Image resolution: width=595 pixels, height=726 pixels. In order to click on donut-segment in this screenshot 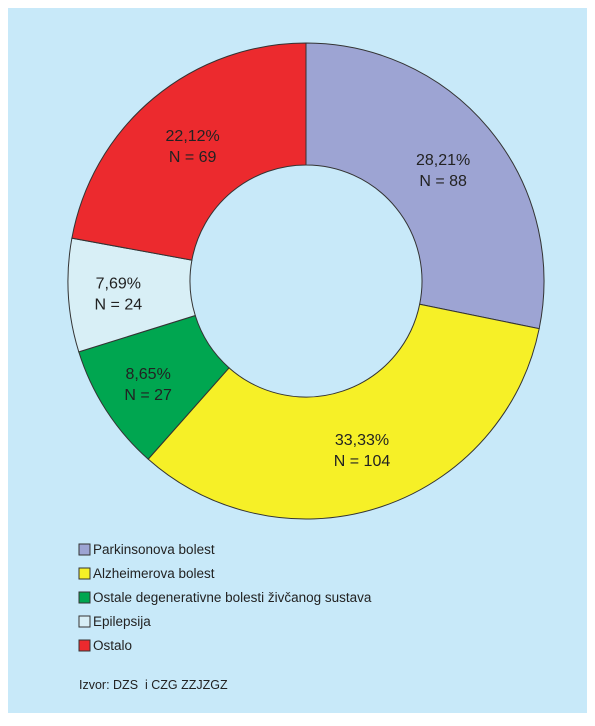, I will do `click(189, 151)`.